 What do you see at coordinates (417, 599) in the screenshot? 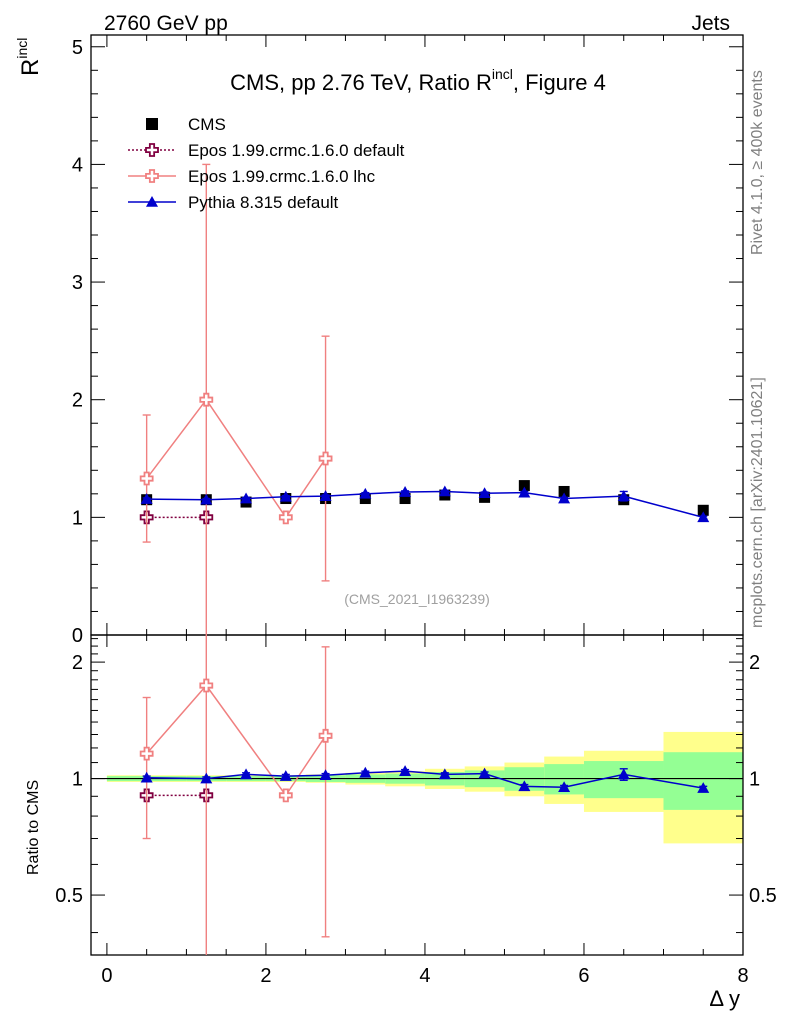
I see `analysis-watermark: (CMS_2021_I1963239)` at bounding box center [417, 599].